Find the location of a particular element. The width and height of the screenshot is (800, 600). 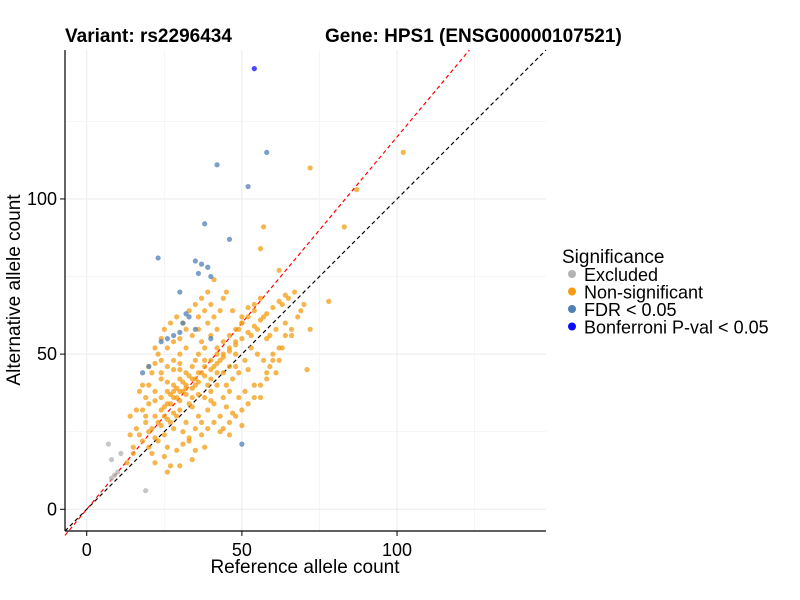

legend-label: Bonferroni P-val < 0.05 is located at coordinates (676, 328).